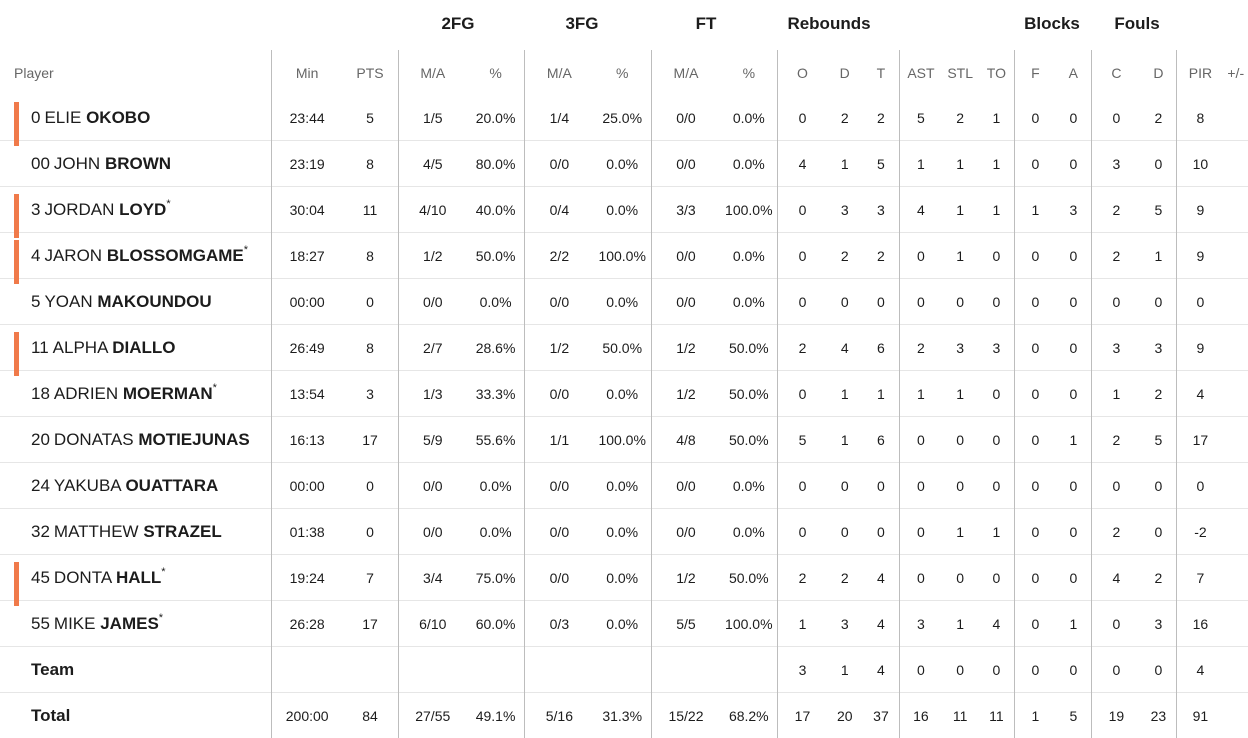 This screenshot has height=738, width=1248. What do you see at coordinates (1158, 72) in the screenshot?
I see `col-foul-d: D` at bounding box center [1158, 72].